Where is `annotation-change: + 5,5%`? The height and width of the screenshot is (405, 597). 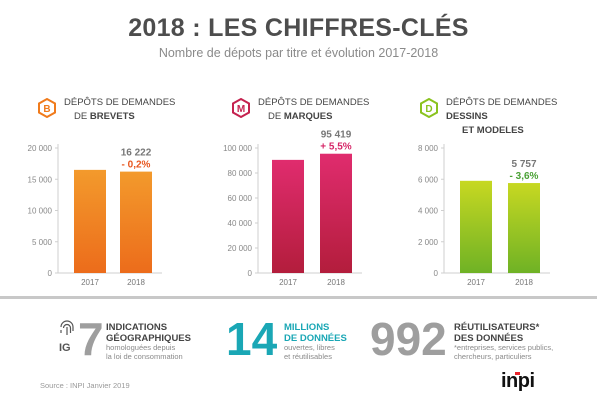 annotation-change: + 5,5% is located at coordinates (336, 147).